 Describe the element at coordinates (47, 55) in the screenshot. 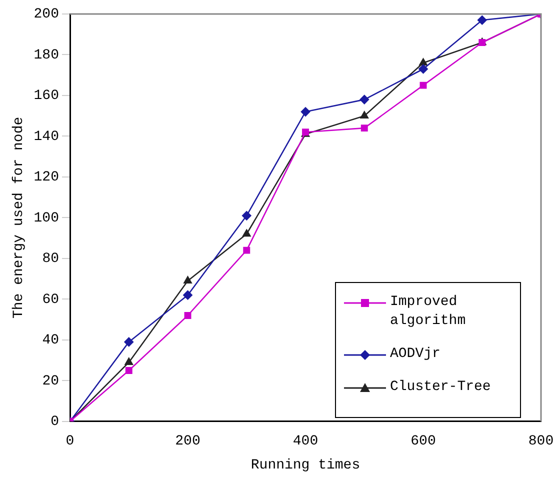

I see `y-tick-label: 180` at that location.